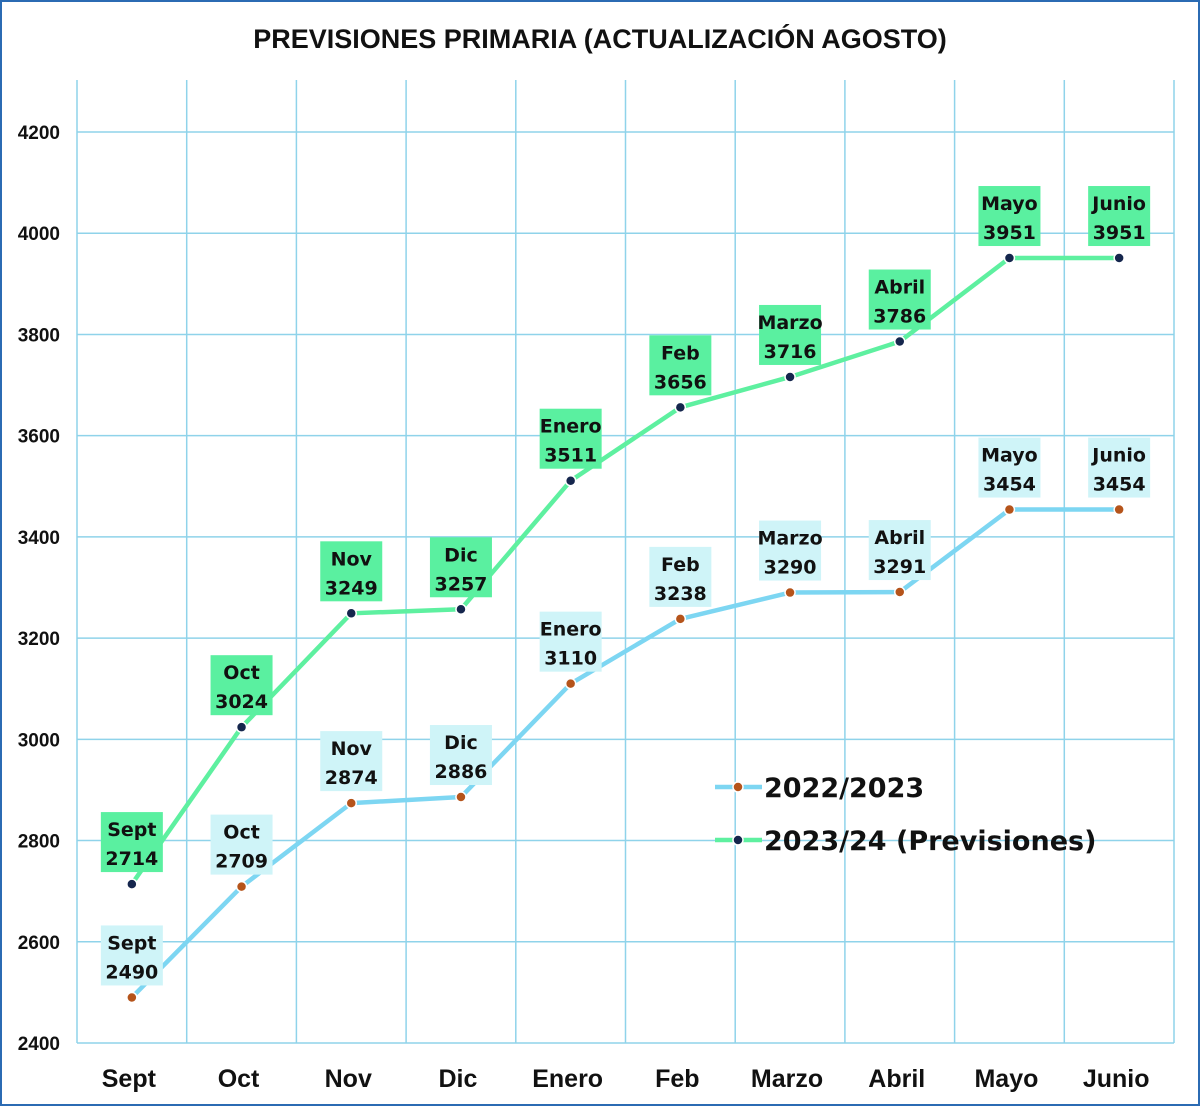  What do you see at coordinates (131, 830) in the screenshot?
I see `data-label-month: Sept` at bounding box center [131, 830].